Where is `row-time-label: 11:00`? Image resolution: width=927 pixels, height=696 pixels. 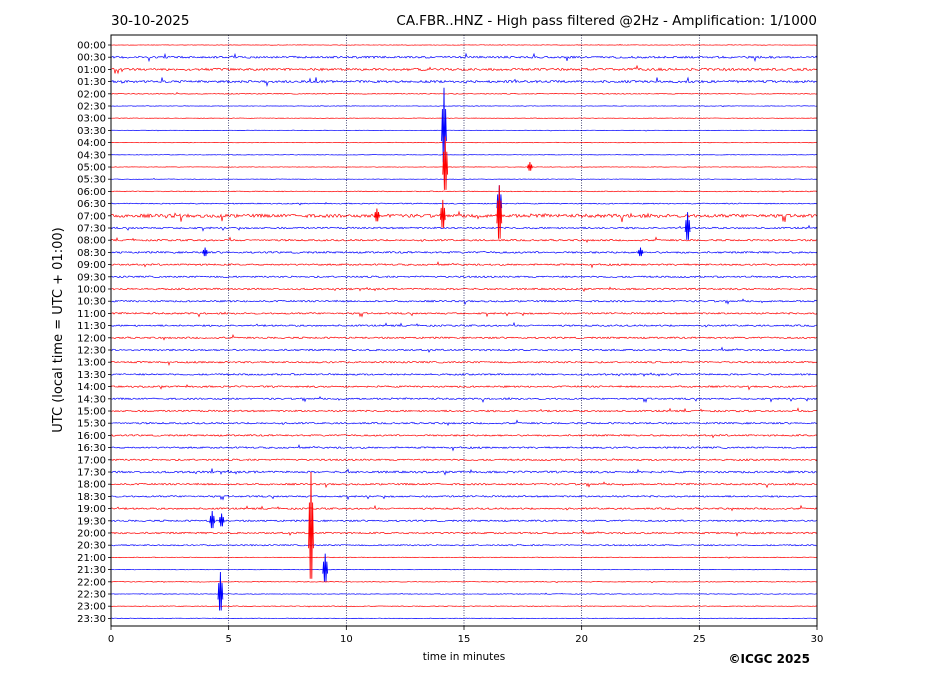
row-time-label: 11:00 is located at coordinates (91, 314).